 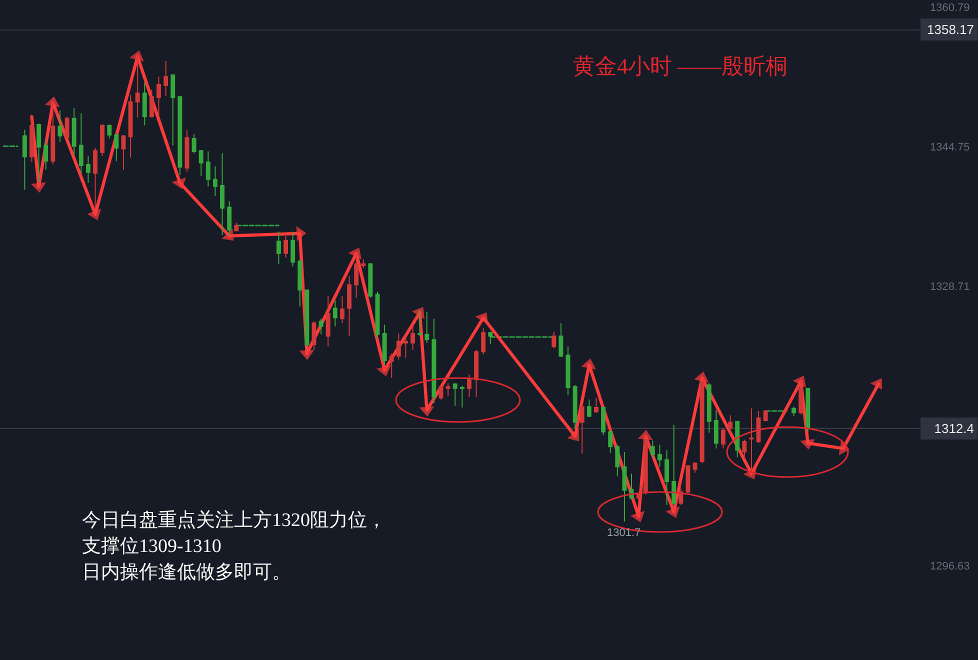 What do you see at coordinates (954, 428) in the screenshot?
I see `ref-line-label: 1312.4` at bounding box center [954, 428].